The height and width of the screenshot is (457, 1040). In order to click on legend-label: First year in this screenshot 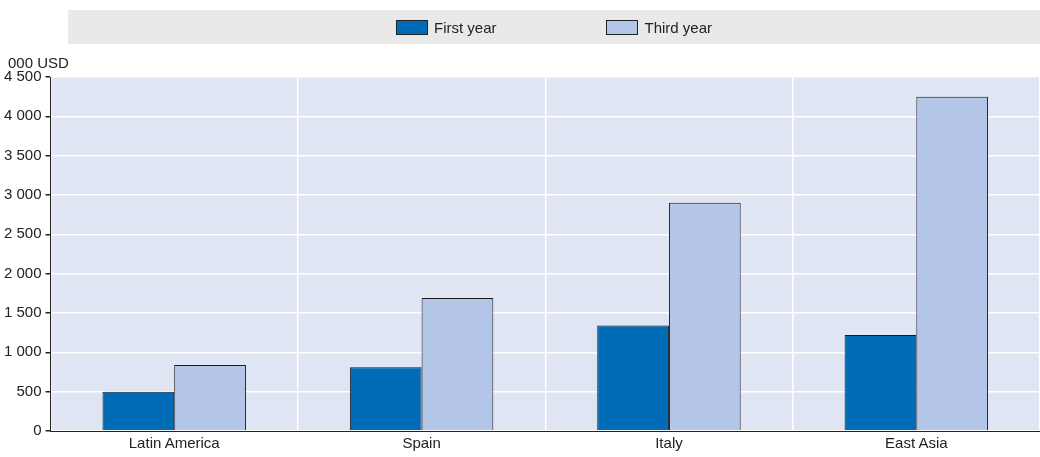, I will do `click(465, 27)`.